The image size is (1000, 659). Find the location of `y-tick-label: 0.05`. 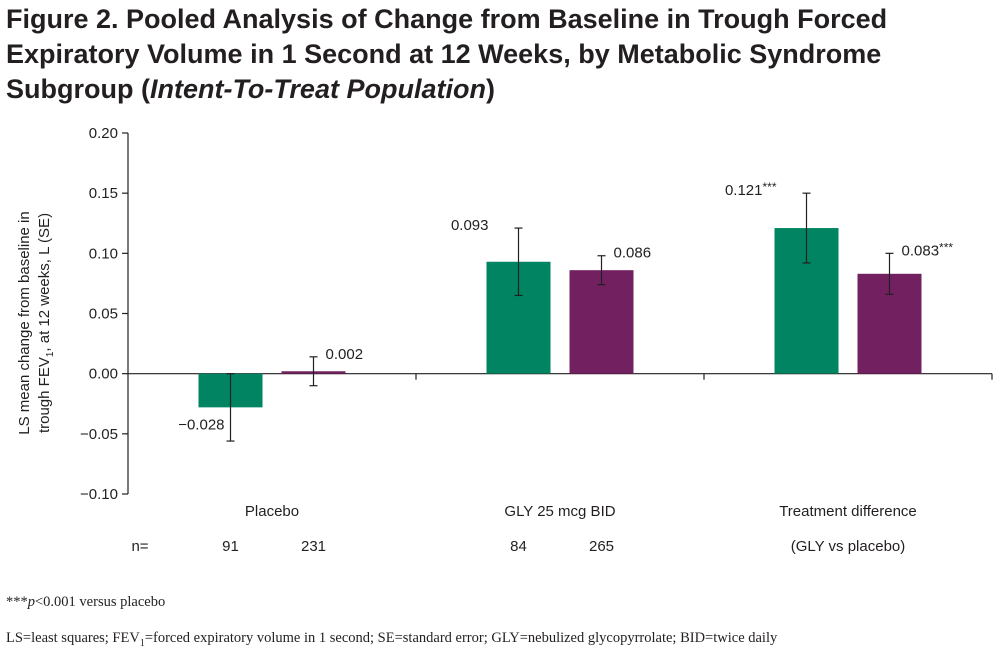

y-tick-label: 0.05 is located at coordinates (103, 314).